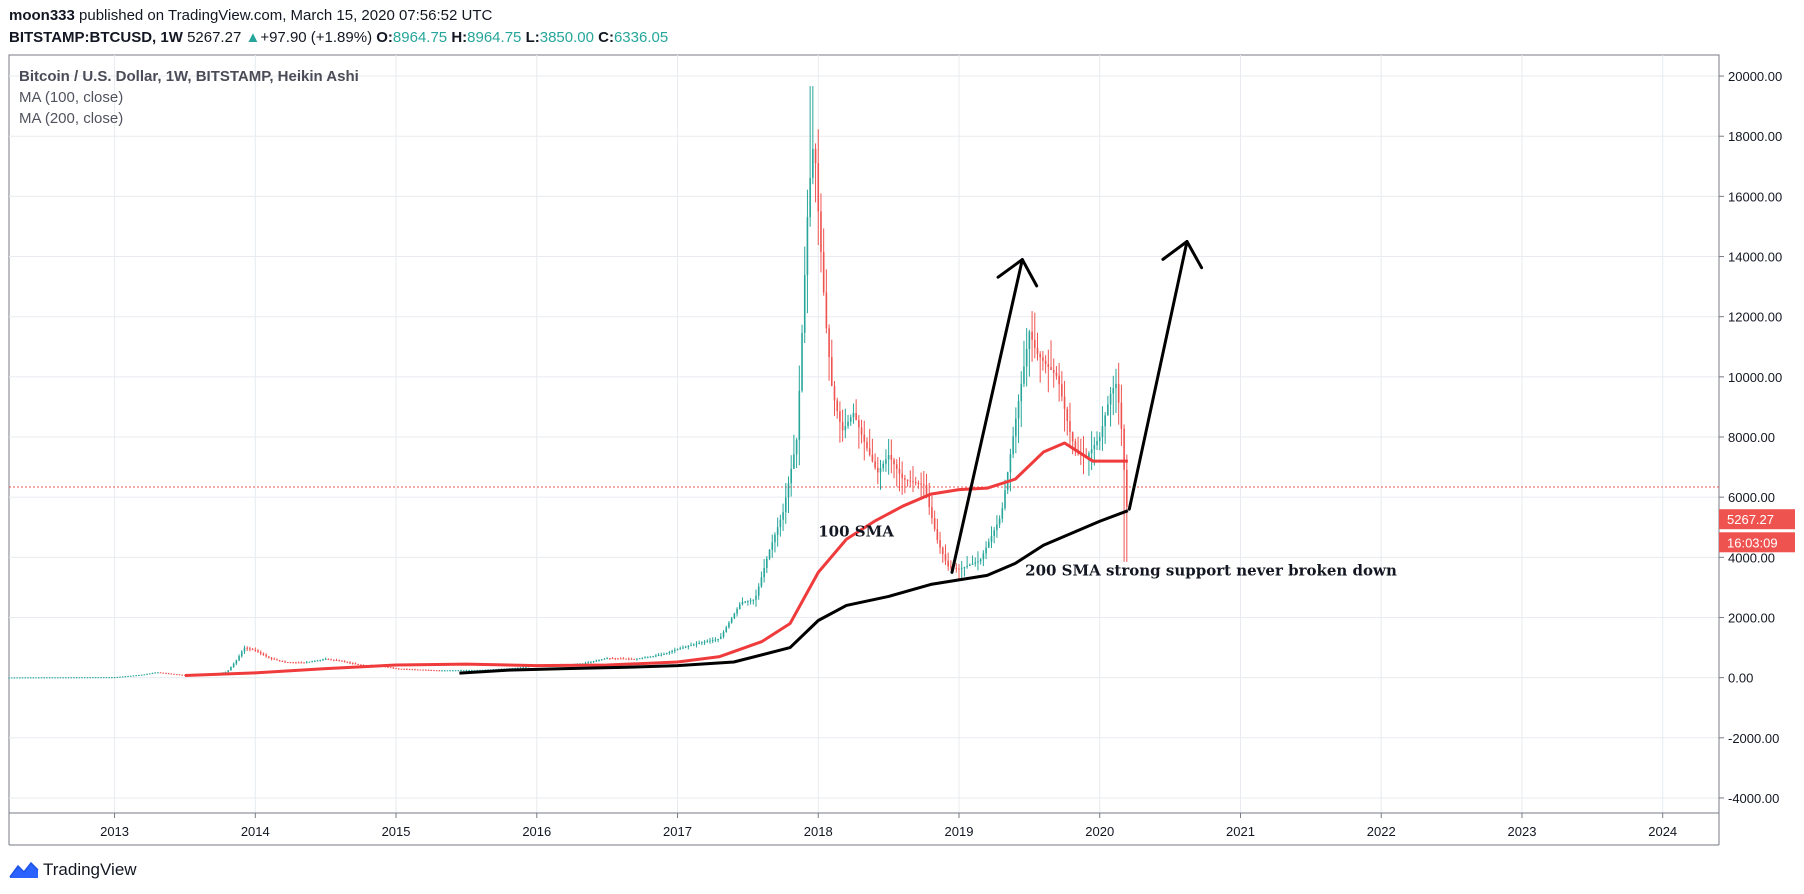  I want to click on time-tick-label: 2013, so click(114, 831).